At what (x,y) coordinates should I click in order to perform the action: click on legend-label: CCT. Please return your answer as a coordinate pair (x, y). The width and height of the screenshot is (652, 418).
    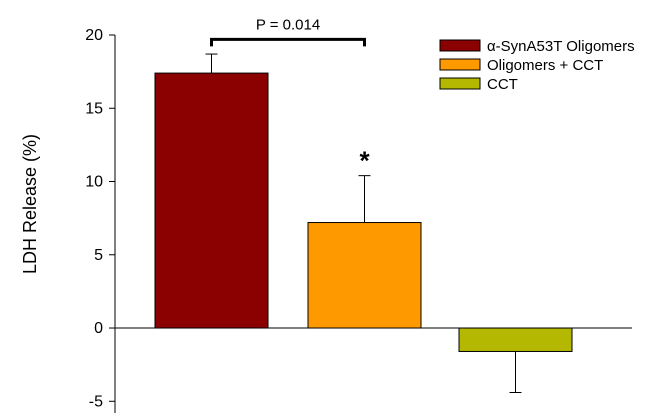
    Looking at the image, I should click on (502, 84).